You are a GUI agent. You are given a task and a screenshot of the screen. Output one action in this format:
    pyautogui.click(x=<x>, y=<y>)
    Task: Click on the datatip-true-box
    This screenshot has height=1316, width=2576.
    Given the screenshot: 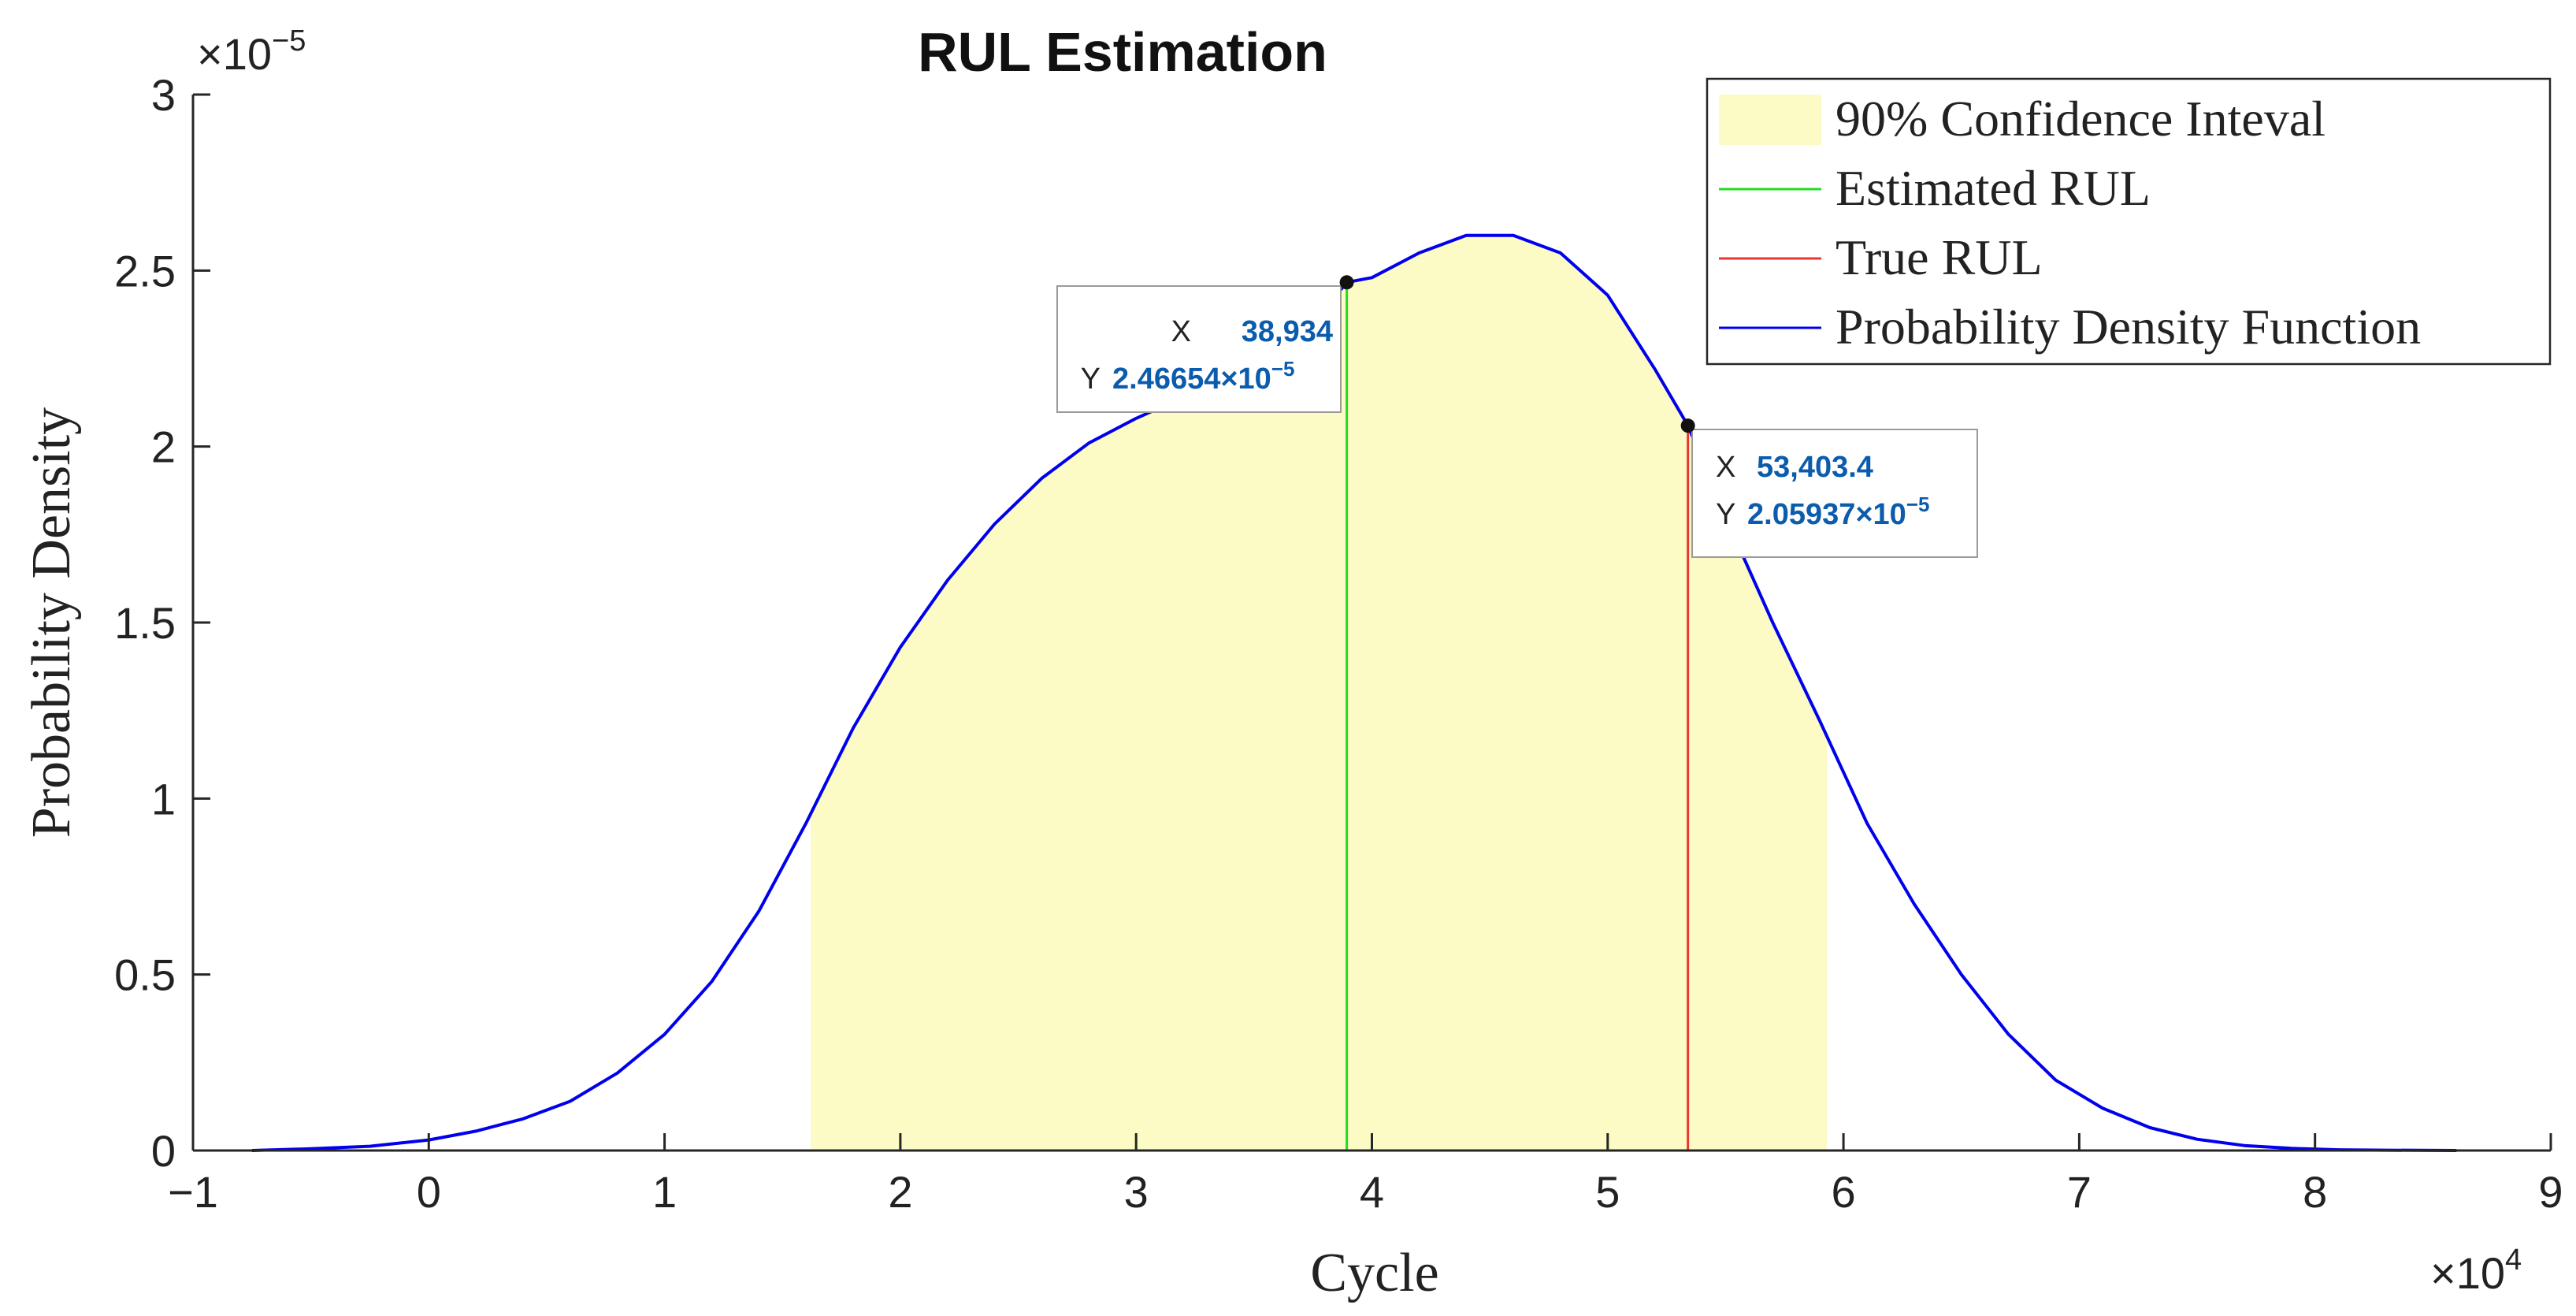 What is the action you would take?
    pyautogui.click(x=1834, y=493)
    